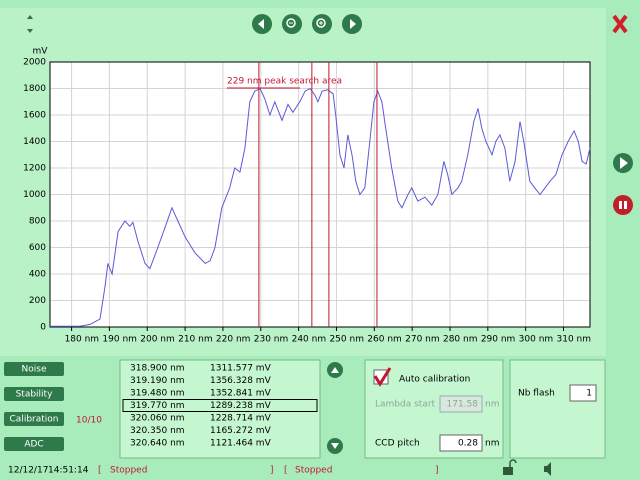  What do you see at coordinates (37, 275) in the screenshot?
I see `y-tick-label: 400` at bounding box center [37, 275].